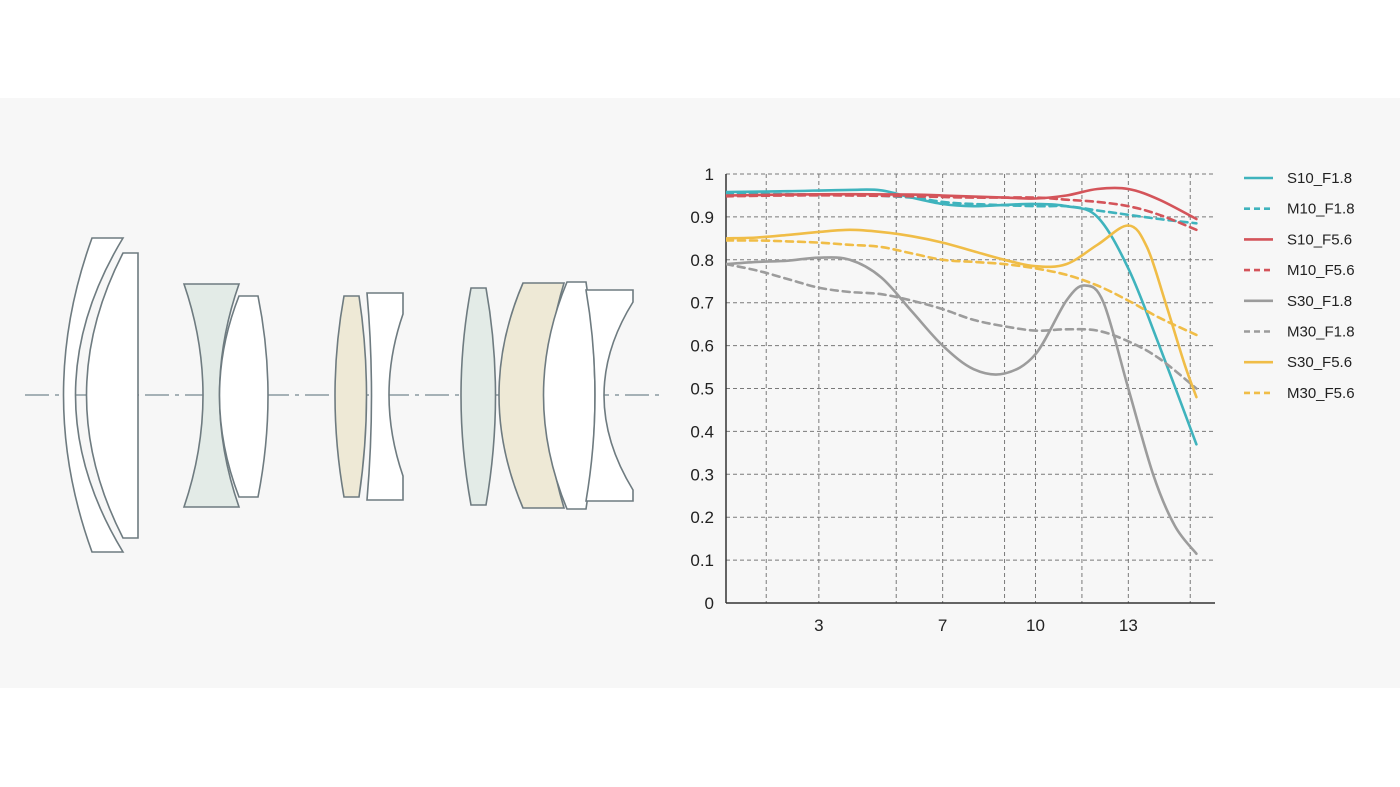 This screenshot has width=1400, height=787. Describe the element at coordinates (702, 260) in the screenshot. I see `y-tick-label: 0.8` at that location.